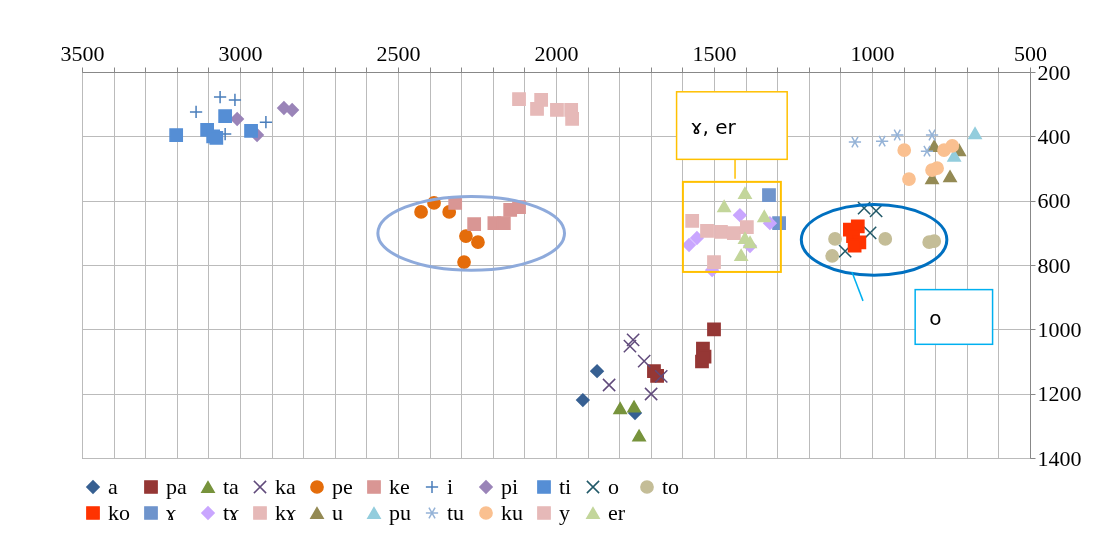 This screenshot has height=539, width=1110. Describe the element at coordinates (231, 486) in the screenshot. I see `legend-label: ta` at that location.